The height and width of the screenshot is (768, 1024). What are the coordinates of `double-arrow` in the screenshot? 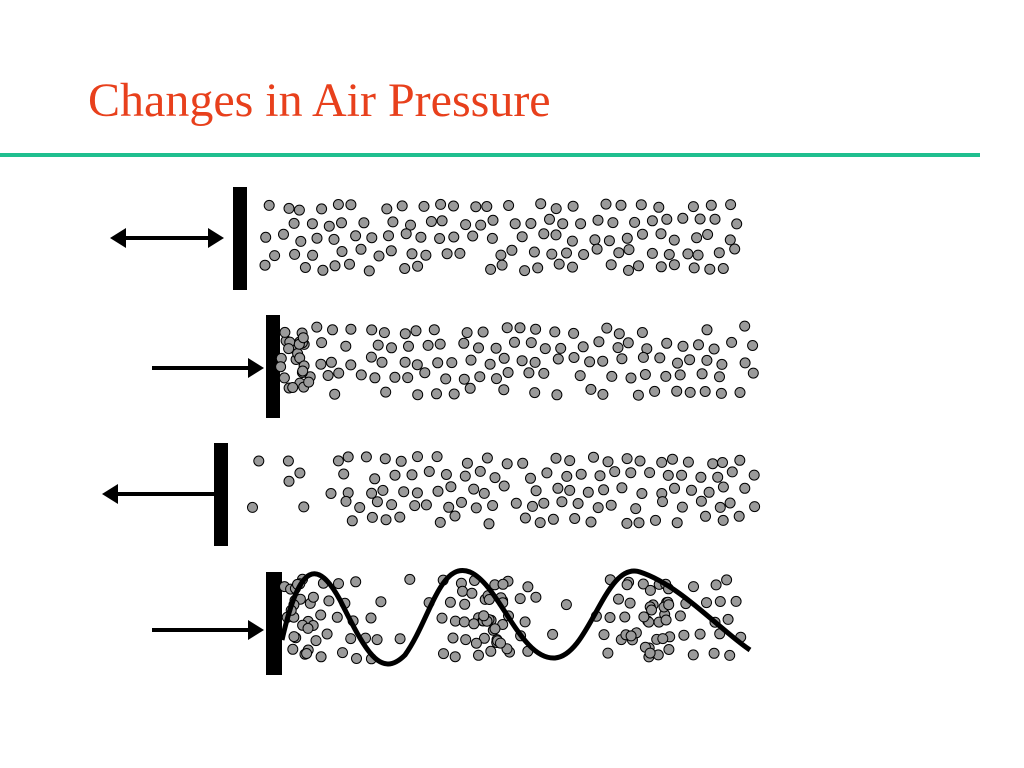 It's located at (167, 238).